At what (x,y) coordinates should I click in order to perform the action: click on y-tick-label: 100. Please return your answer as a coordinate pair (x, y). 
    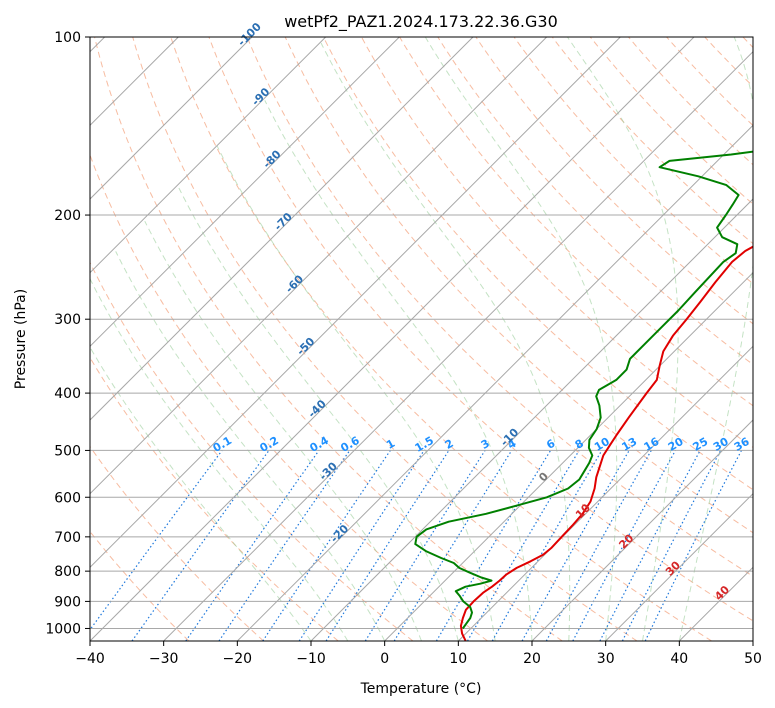
    Looking at the image, I should click on (67, 38).